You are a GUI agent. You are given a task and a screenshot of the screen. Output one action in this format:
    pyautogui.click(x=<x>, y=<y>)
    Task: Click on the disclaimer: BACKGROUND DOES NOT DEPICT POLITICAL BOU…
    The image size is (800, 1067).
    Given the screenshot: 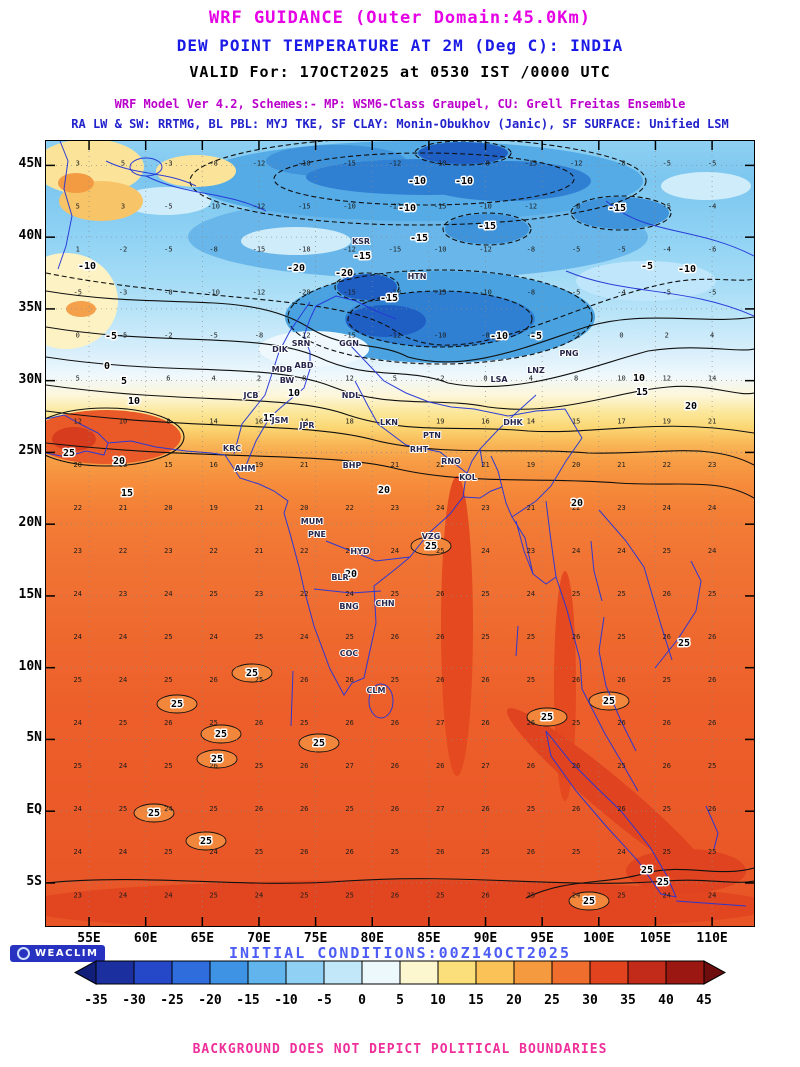 What is the action you would take?
    pyautogui.click(x=400, y=1049)
    